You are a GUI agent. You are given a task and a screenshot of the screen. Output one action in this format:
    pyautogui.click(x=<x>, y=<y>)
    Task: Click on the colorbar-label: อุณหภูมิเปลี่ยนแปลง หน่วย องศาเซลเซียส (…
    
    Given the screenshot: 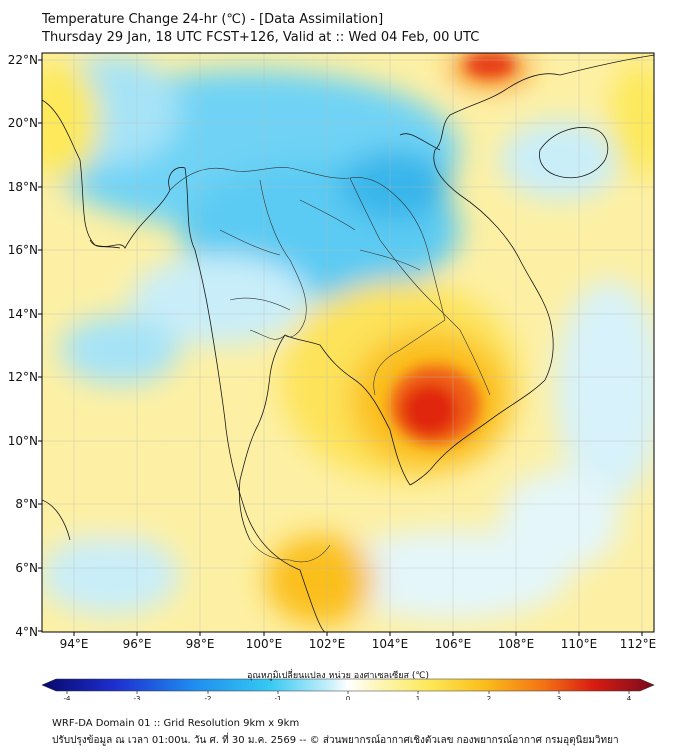 What is the action you would take?
    pyautogui.click(x=338, y=676)
    